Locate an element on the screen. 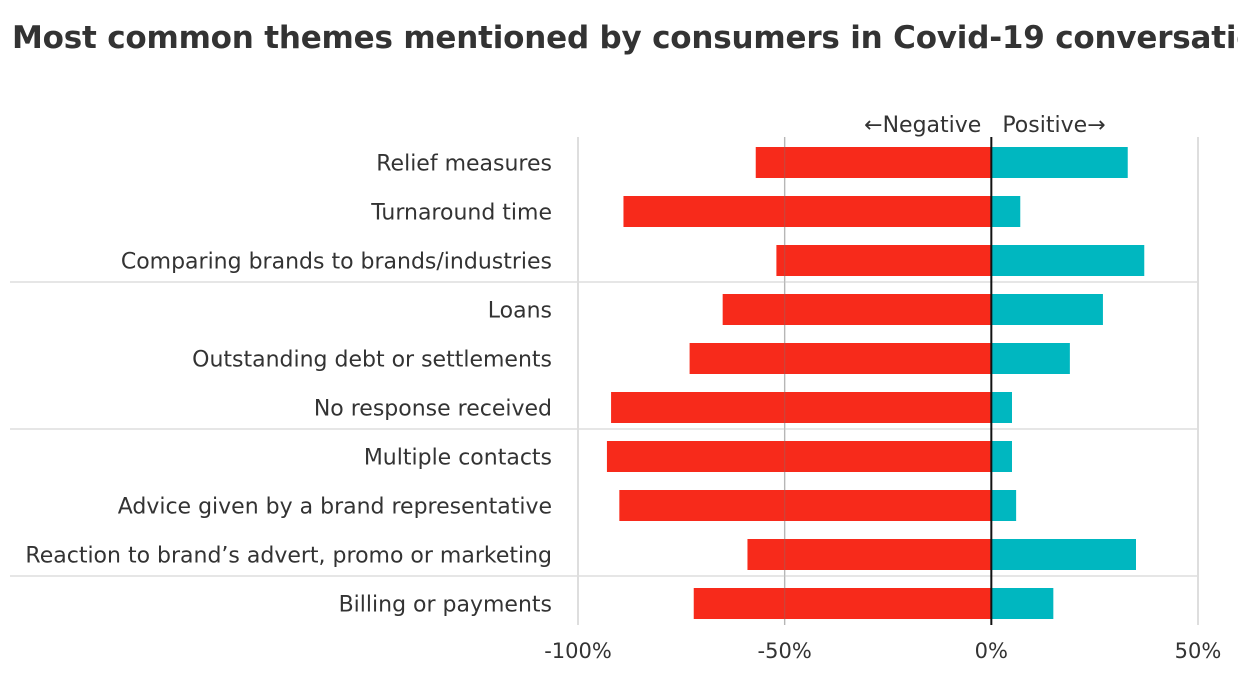 This screenshot has width=1238, height=682. category-label: Loans is located at coordinates (520, 311).